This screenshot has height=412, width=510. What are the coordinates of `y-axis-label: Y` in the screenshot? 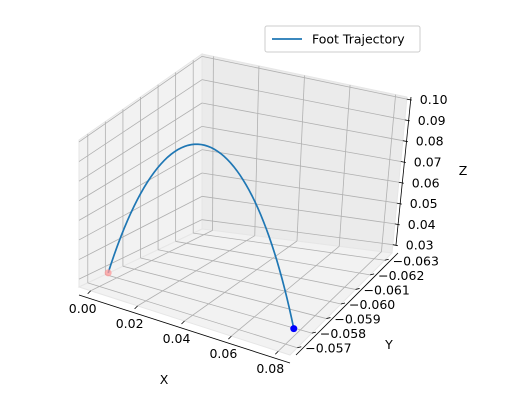 It's located at (388, 344).